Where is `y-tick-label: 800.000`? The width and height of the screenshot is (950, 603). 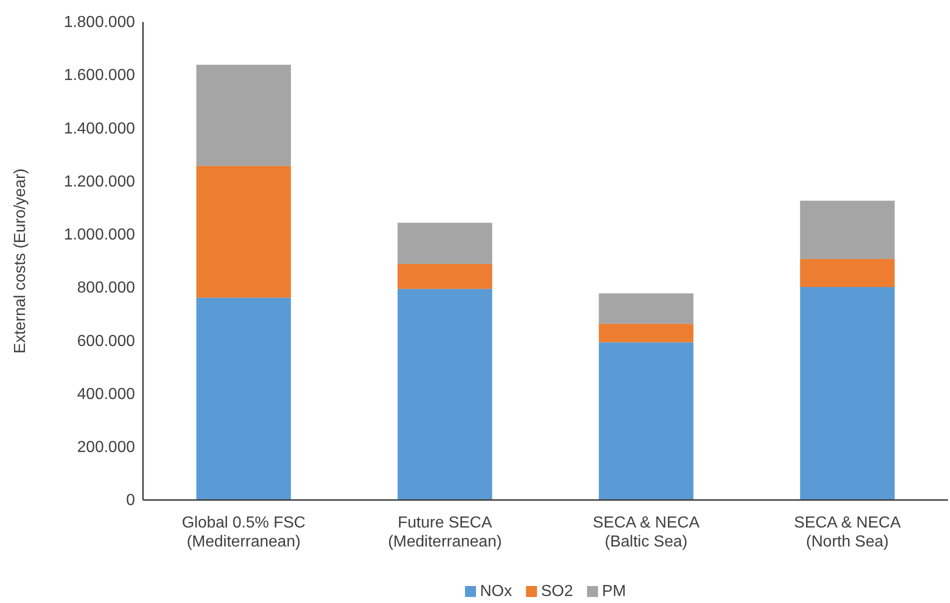
y-tick-label: 800.000 is located at coordinates (106, 288).